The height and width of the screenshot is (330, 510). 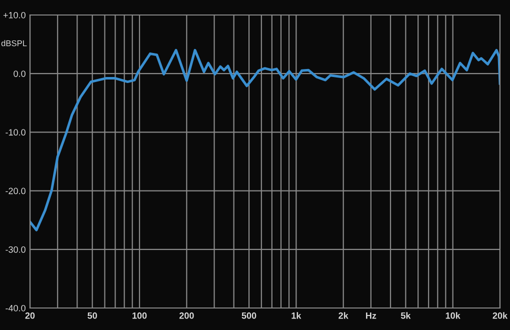 I want to click on x-tick-label: 200, so click(x=186, y=315).